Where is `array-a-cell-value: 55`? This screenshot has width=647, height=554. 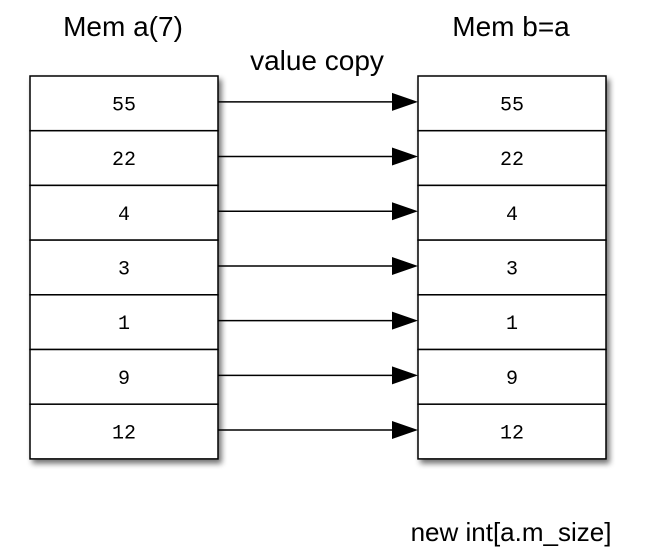 array-a-cell-value: 55 is located at coordinates (124, 105).